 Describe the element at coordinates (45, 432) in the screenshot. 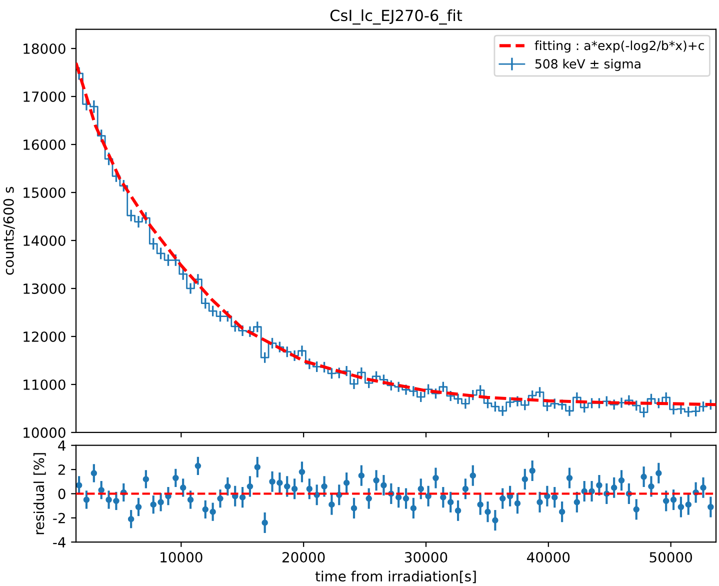

I see `y-tick-label: 10000` at that location.